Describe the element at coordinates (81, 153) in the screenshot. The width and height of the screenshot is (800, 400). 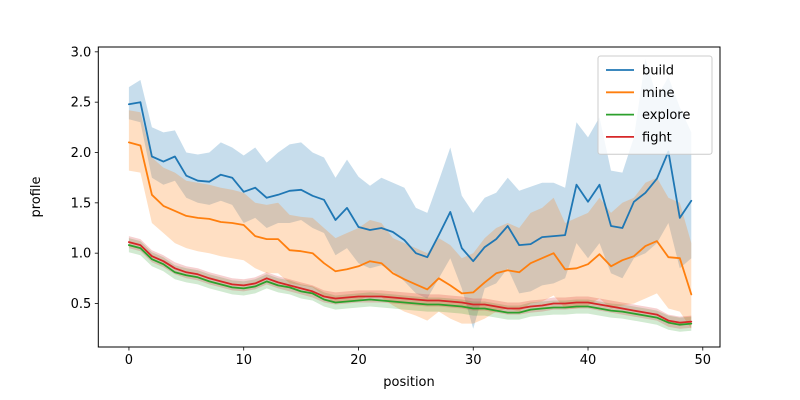
I see `y-tick-label: 2.0` at that location.